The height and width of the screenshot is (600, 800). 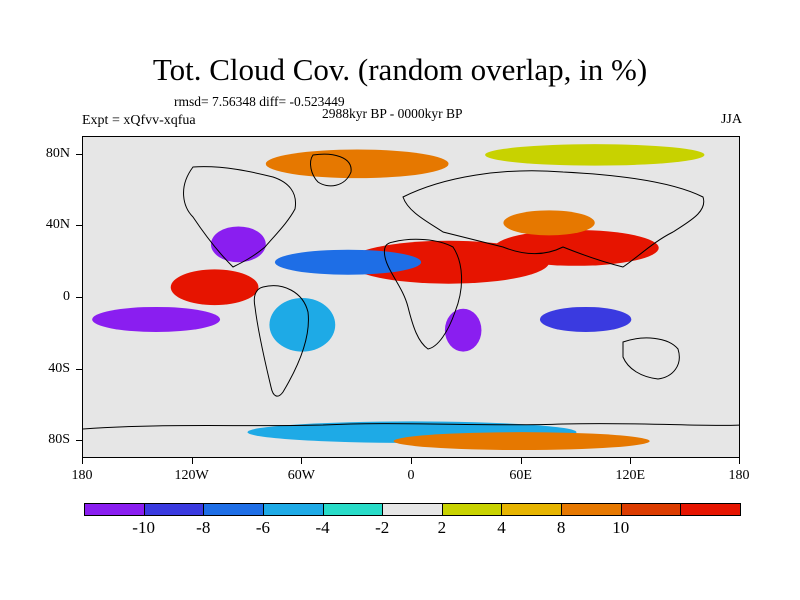 What do you see at coordinates (59, 440) in the screenshot?
I see `y-tick-label: 80S` at bounding box center [59, 440].